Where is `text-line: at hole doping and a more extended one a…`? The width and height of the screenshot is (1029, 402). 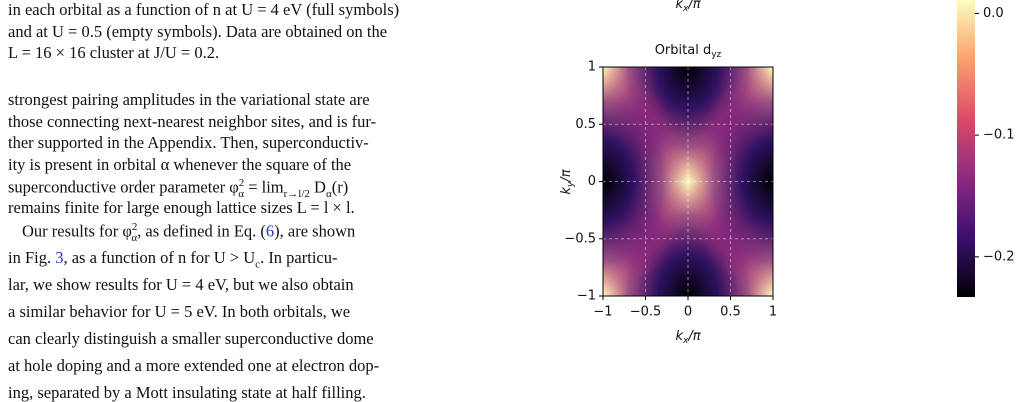
text-line: at hole doping and a more extended one a… is located at coordinates (194, 365).